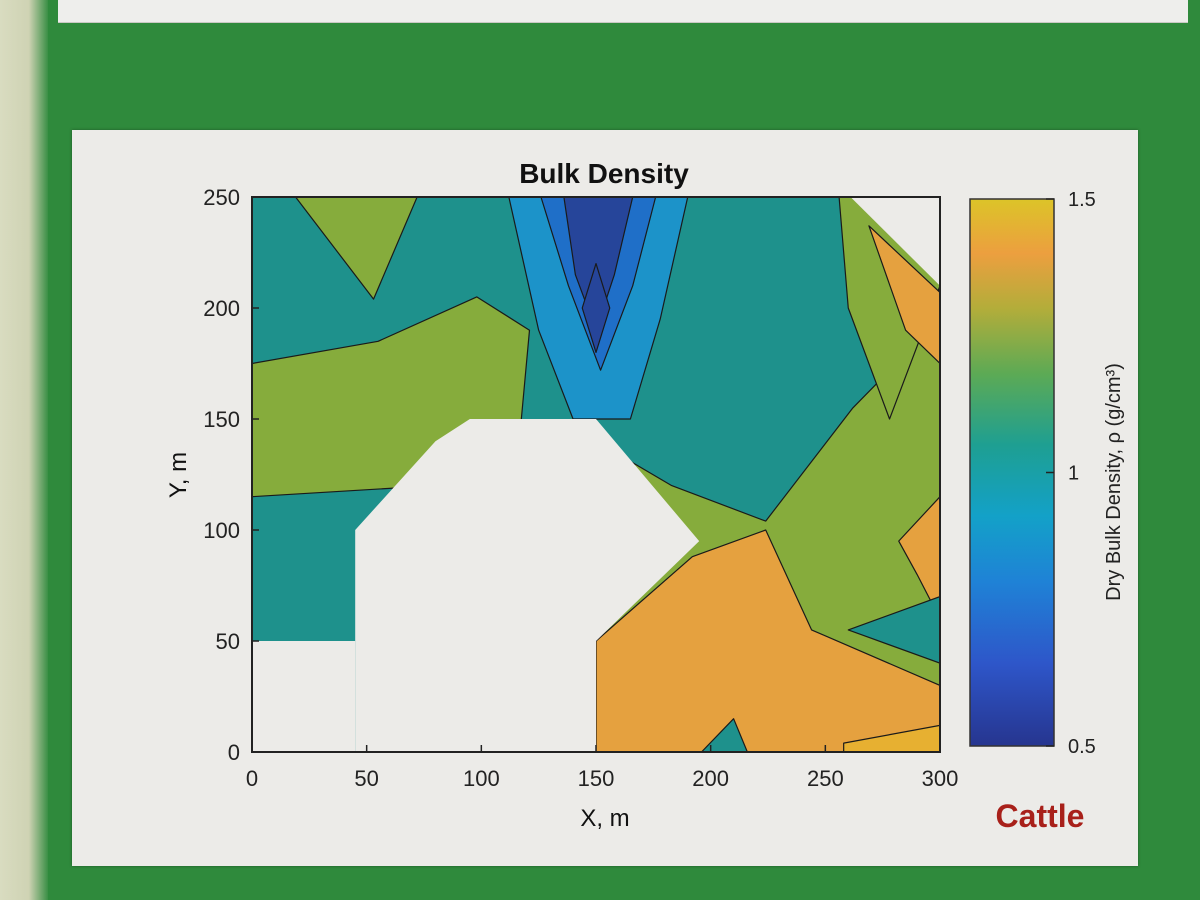  I want to click on colorbar-tick-label: 1.5, so click(1082, 200).